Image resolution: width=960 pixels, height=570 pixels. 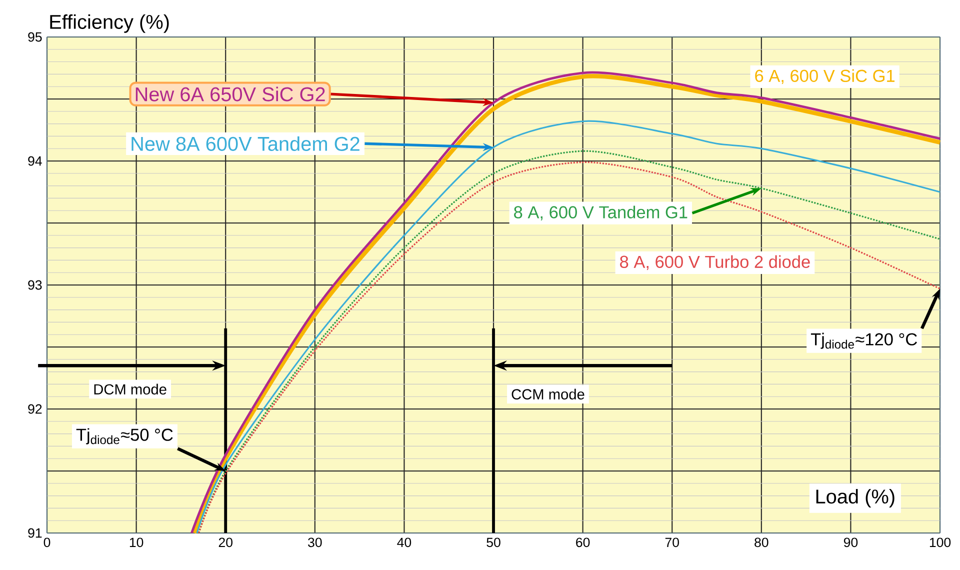 What do you see at coordinates (825, 76) in the screenshot?
I see `series-label: 6 A, 600 V SiC G1` at bounding box center [825, 76].